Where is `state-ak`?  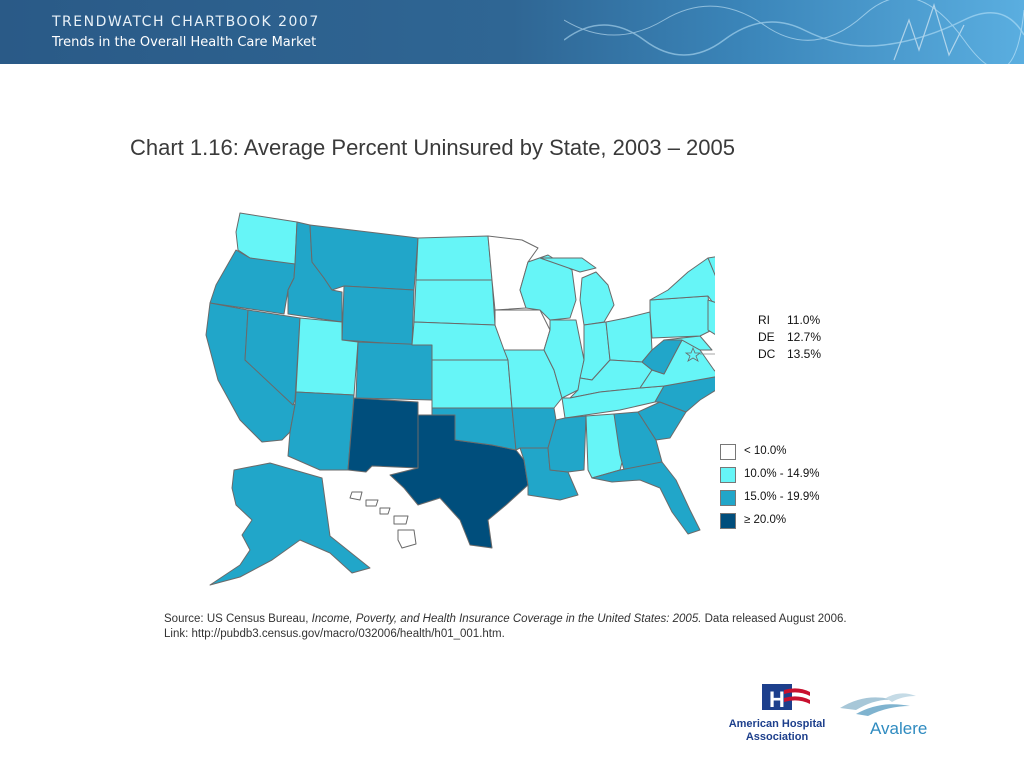
state-ak is located at coordinates (290, 524).